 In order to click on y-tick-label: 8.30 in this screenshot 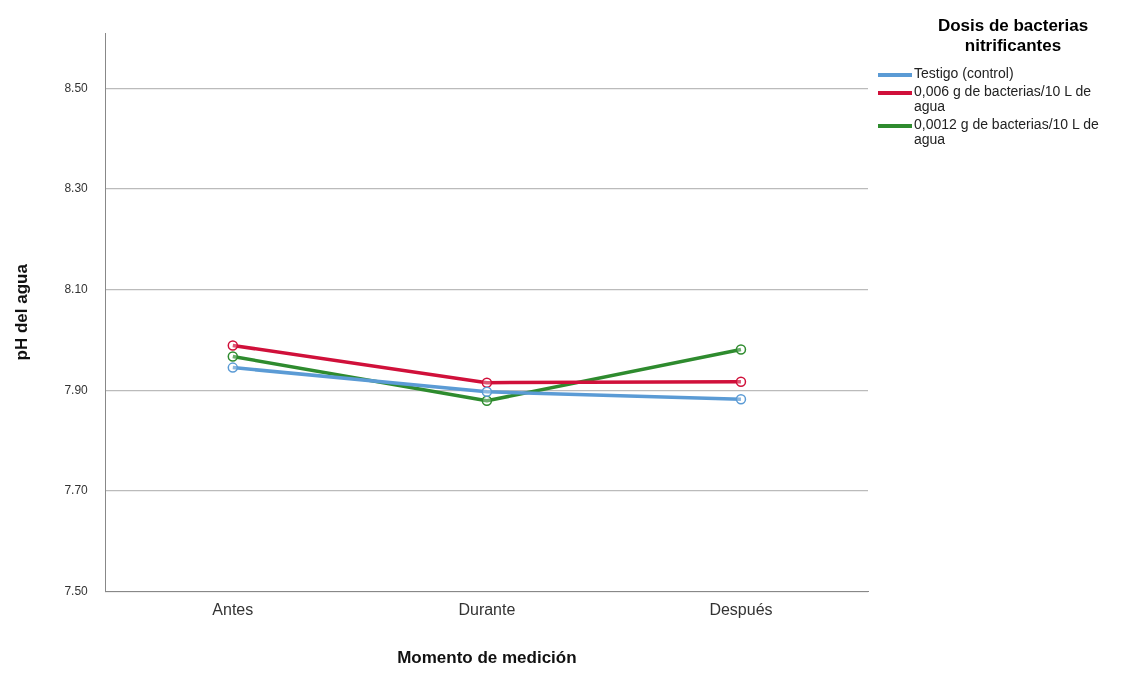, I will do `click(76, 188)`.